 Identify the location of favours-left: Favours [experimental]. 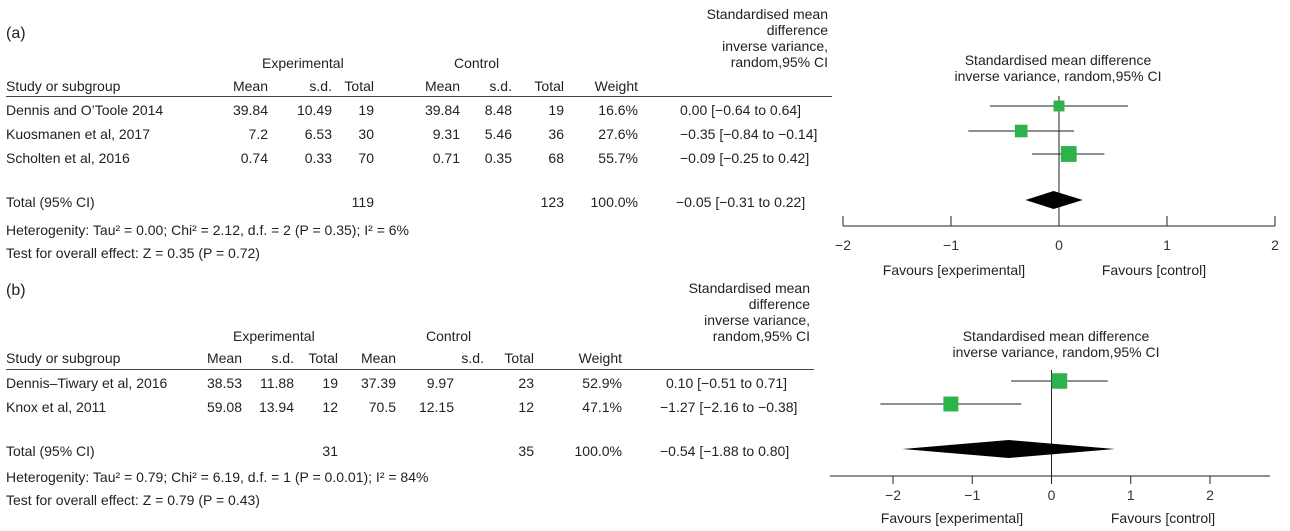
(954, 270).